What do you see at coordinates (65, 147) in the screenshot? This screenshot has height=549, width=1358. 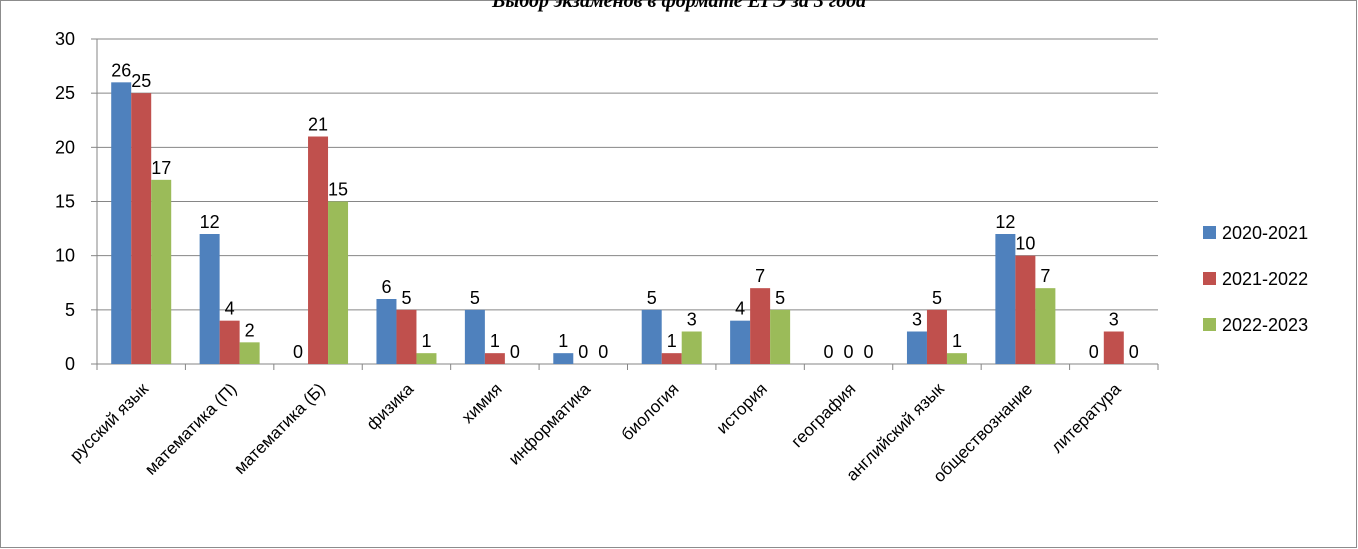 I see `y-tick-label: 20` at bounding box center [65, 147].